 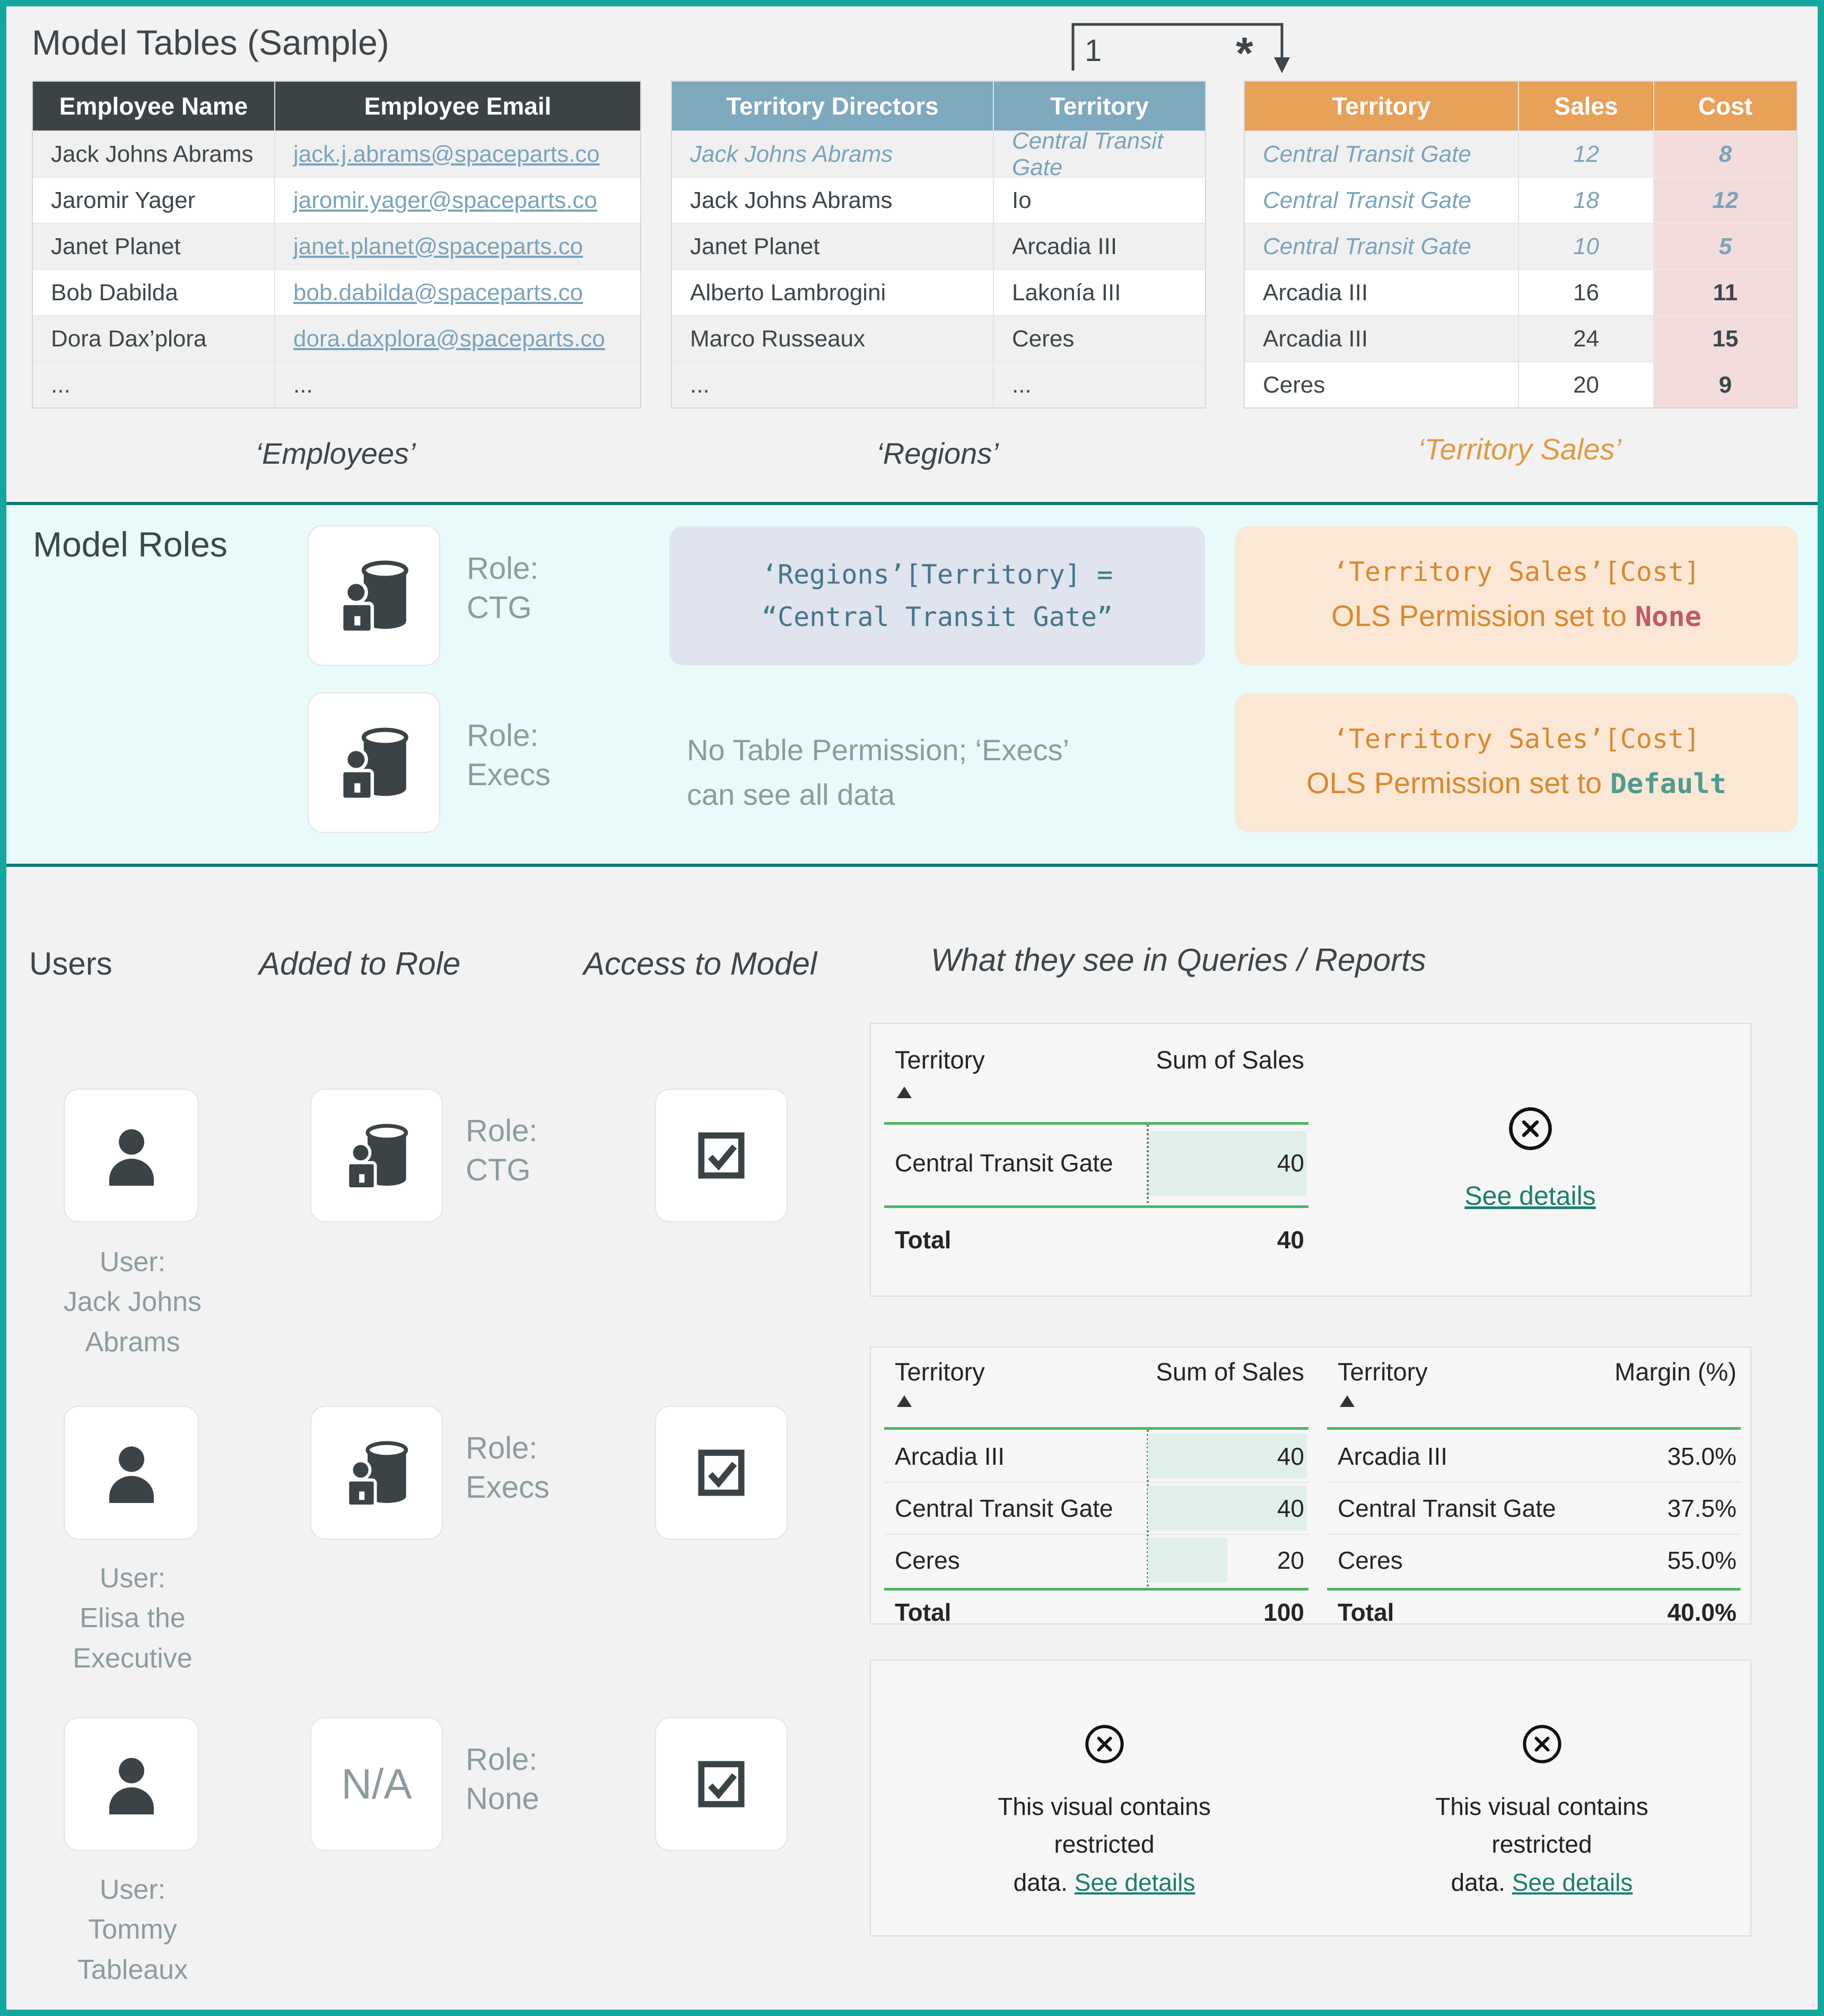 I want to click on role-label-execs: Role: Execs, so click(x=507, y=1468).